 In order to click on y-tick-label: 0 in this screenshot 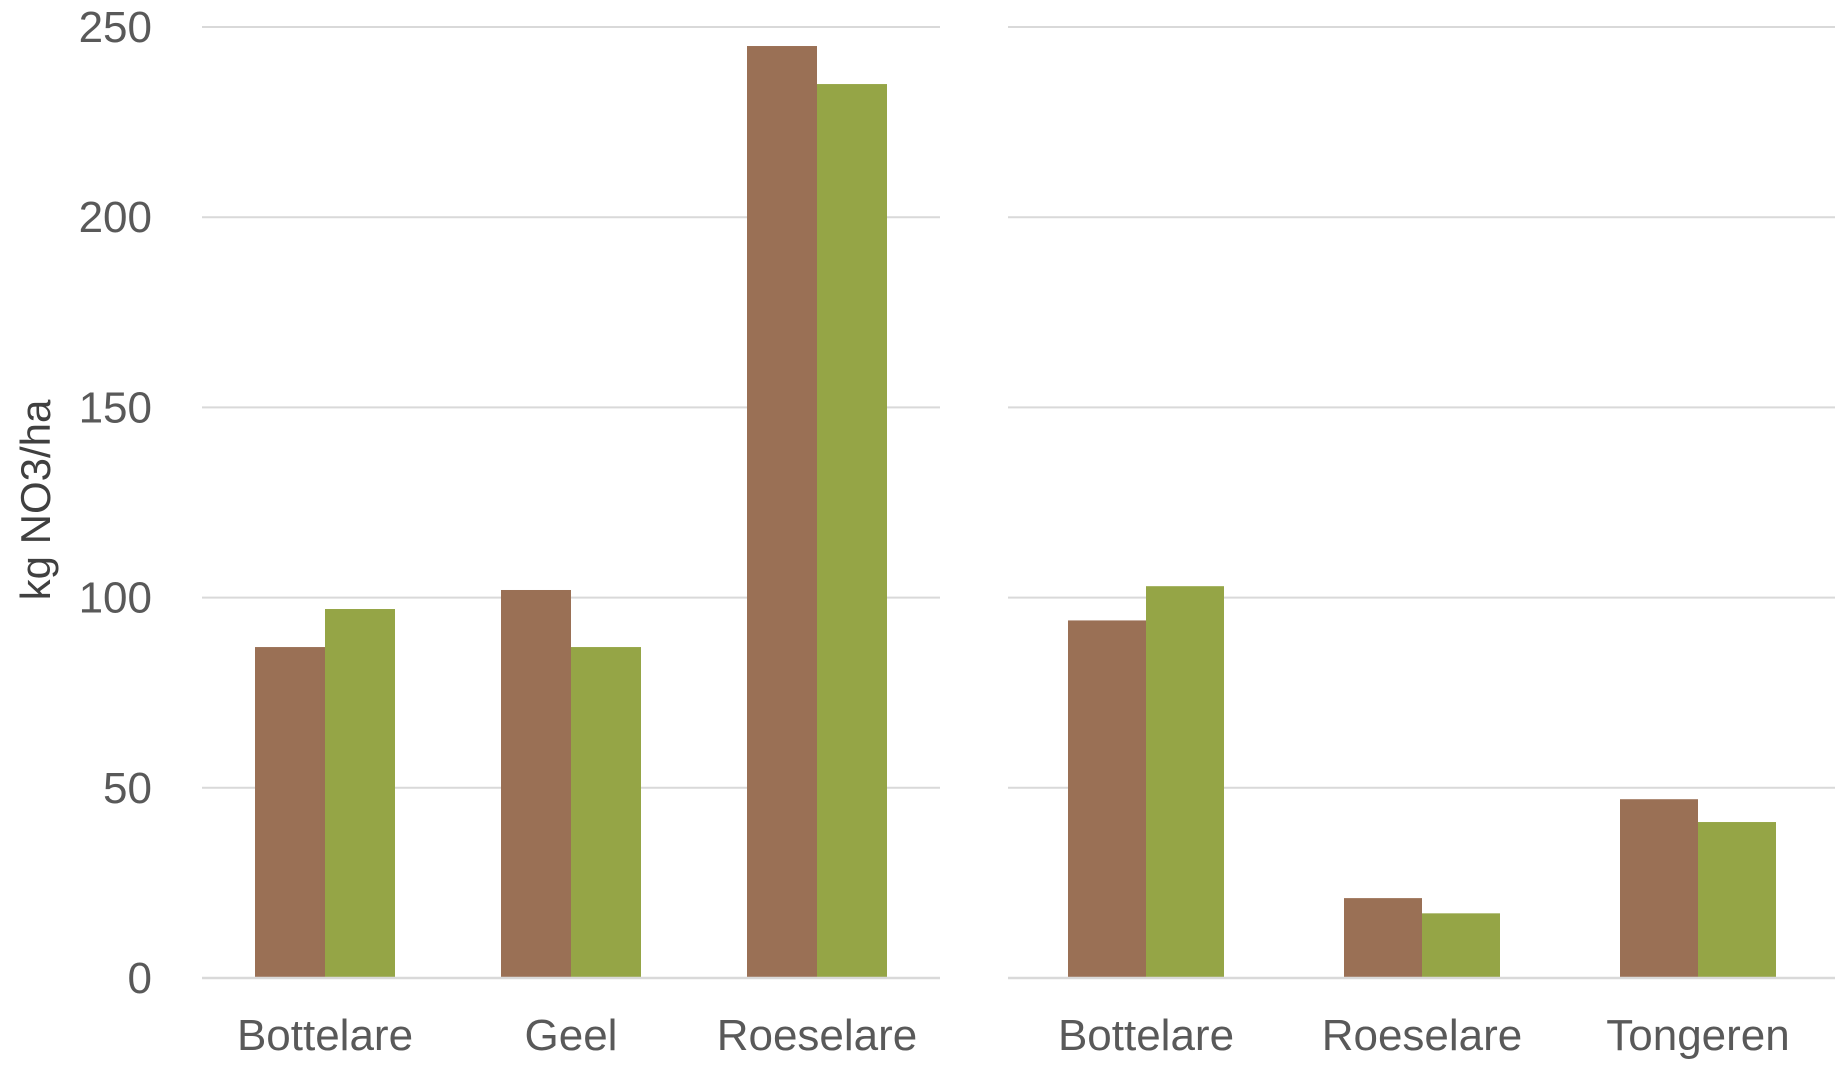, I will do `click(140, 978)`.